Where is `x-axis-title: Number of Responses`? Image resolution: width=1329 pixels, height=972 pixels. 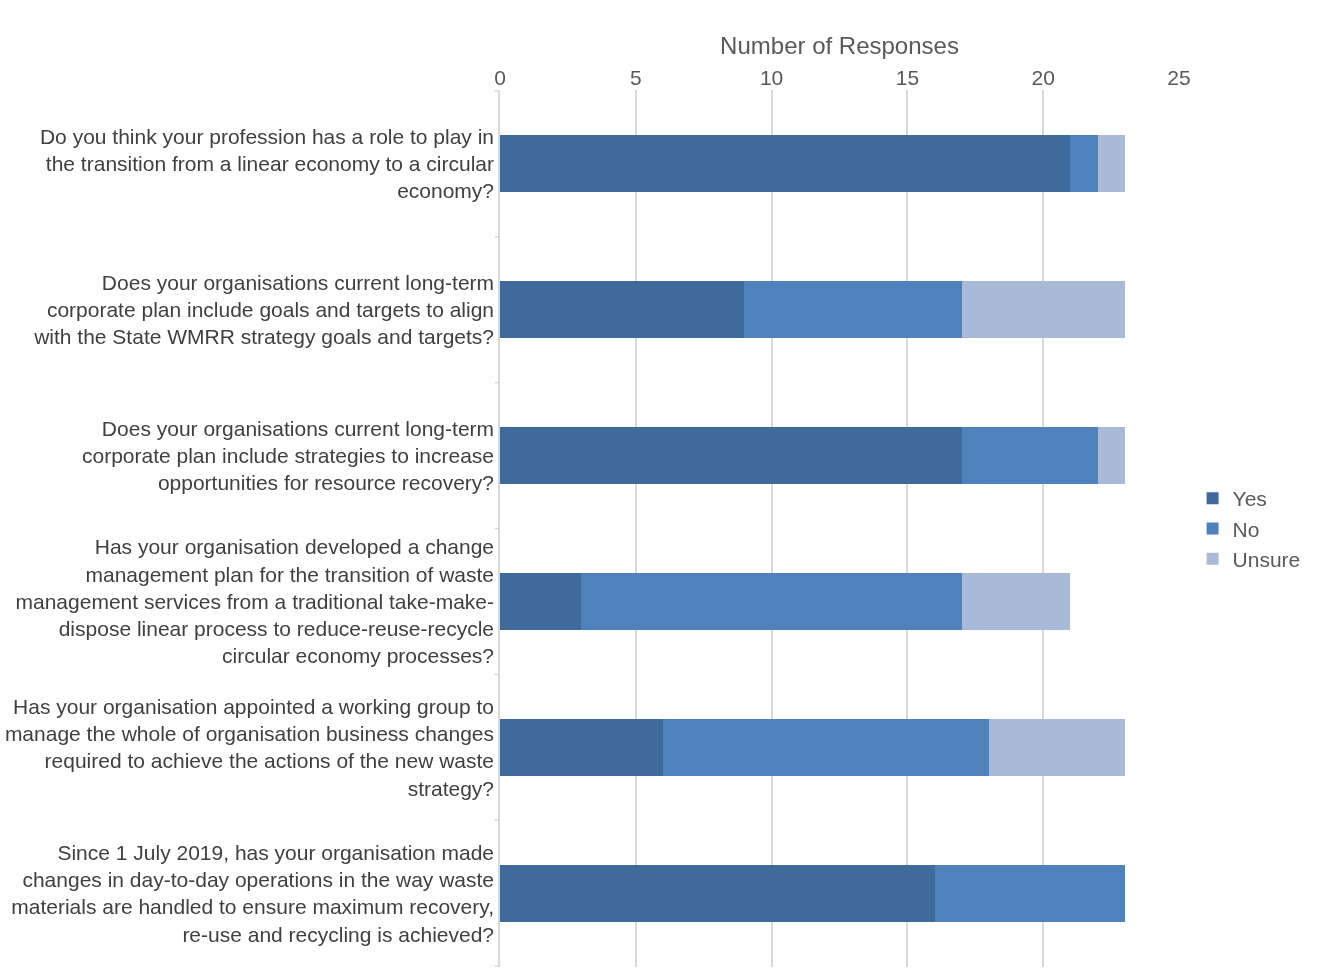
x-axis-title: Number of Responses is located at coordinates (839, 45).